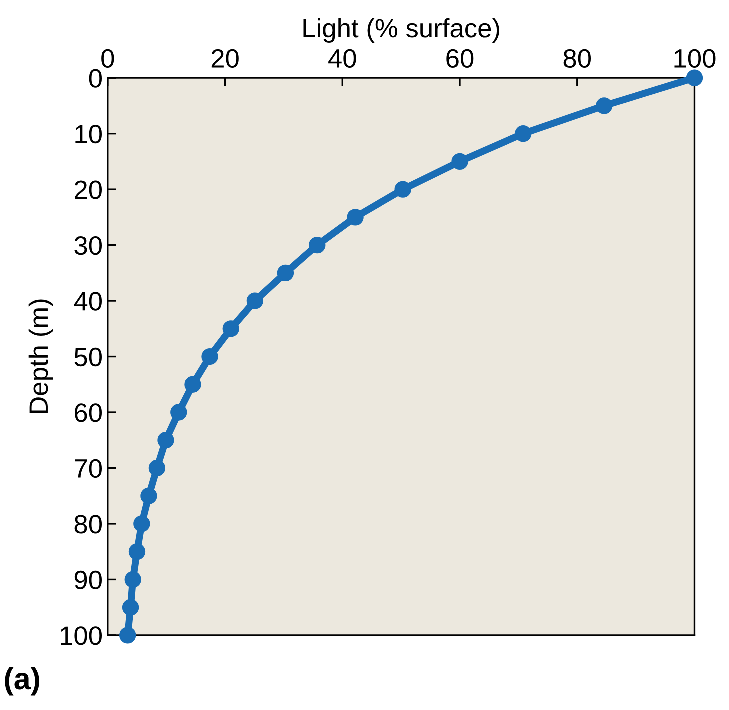  I want to click on x-axis-title: Light (% surface), so click(402, 31).